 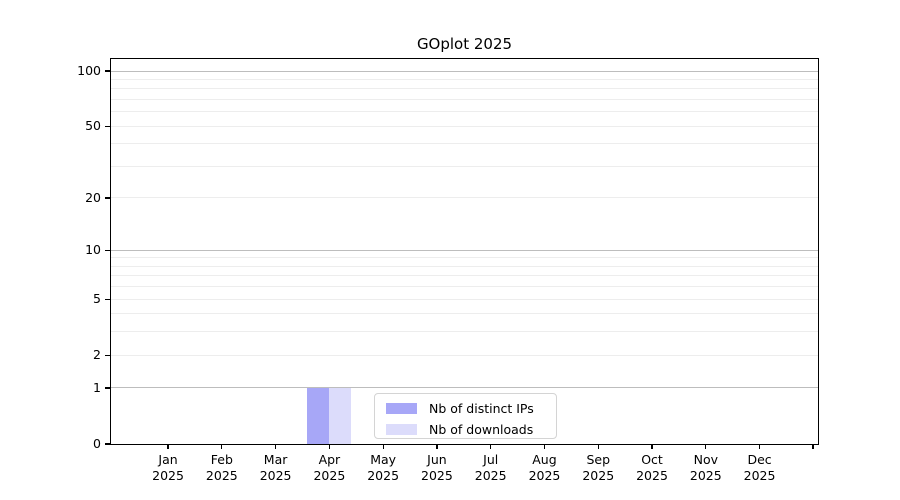 What do you see at coordinates (275, 467) in the screenshot?
I see `x-axis-tick-label: Mar 2025` at bounding box center [275, 467].